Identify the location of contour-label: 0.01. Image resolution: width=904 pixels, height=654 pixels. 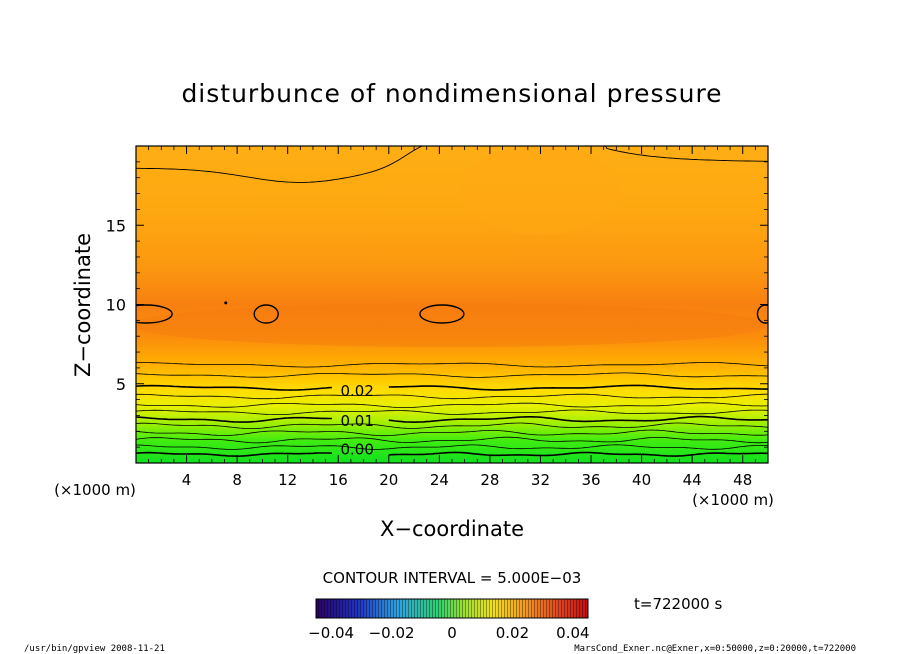
(356, 421).